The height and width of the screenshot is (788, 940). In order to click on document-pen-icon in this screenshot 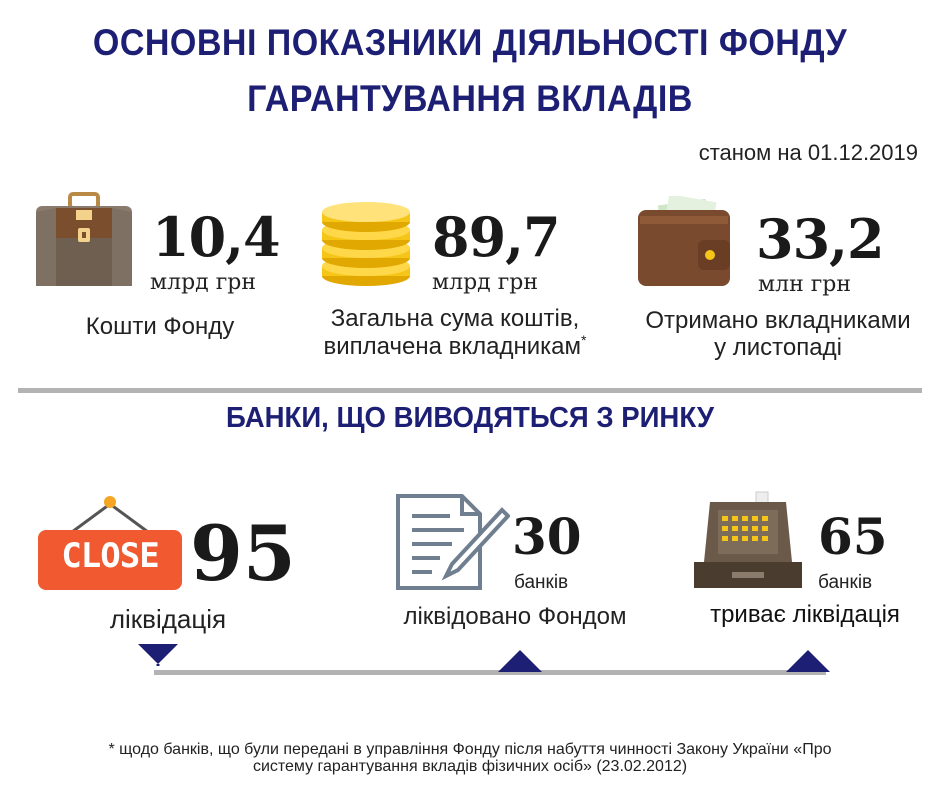, I will do `click(451, 542)`.